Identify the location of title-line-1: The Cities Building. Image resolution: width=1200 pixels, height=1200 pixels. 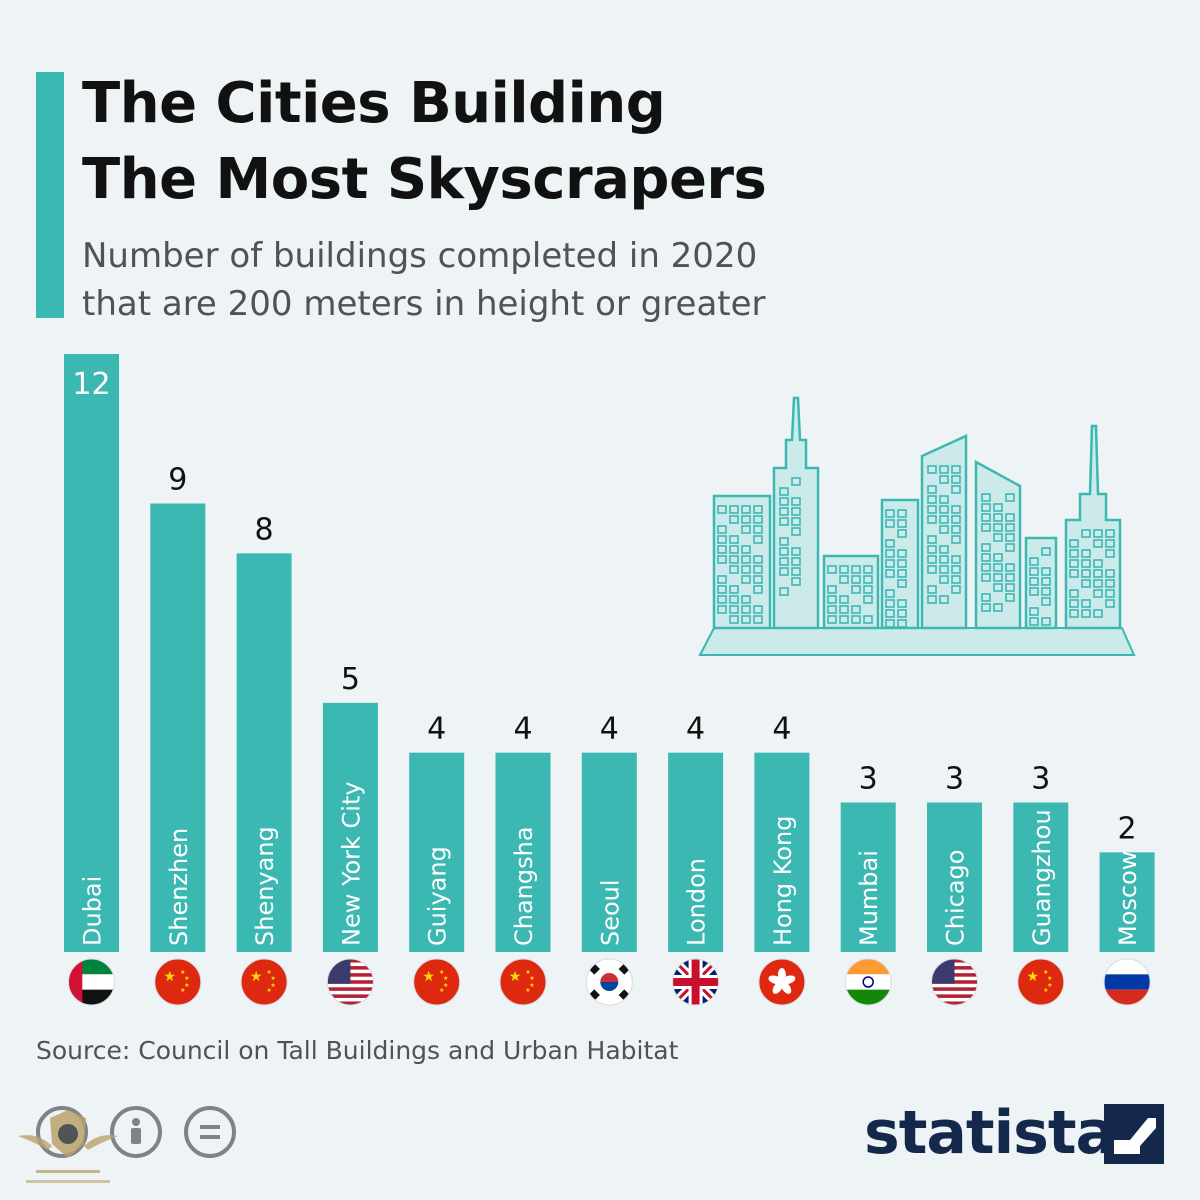
(374, 103).